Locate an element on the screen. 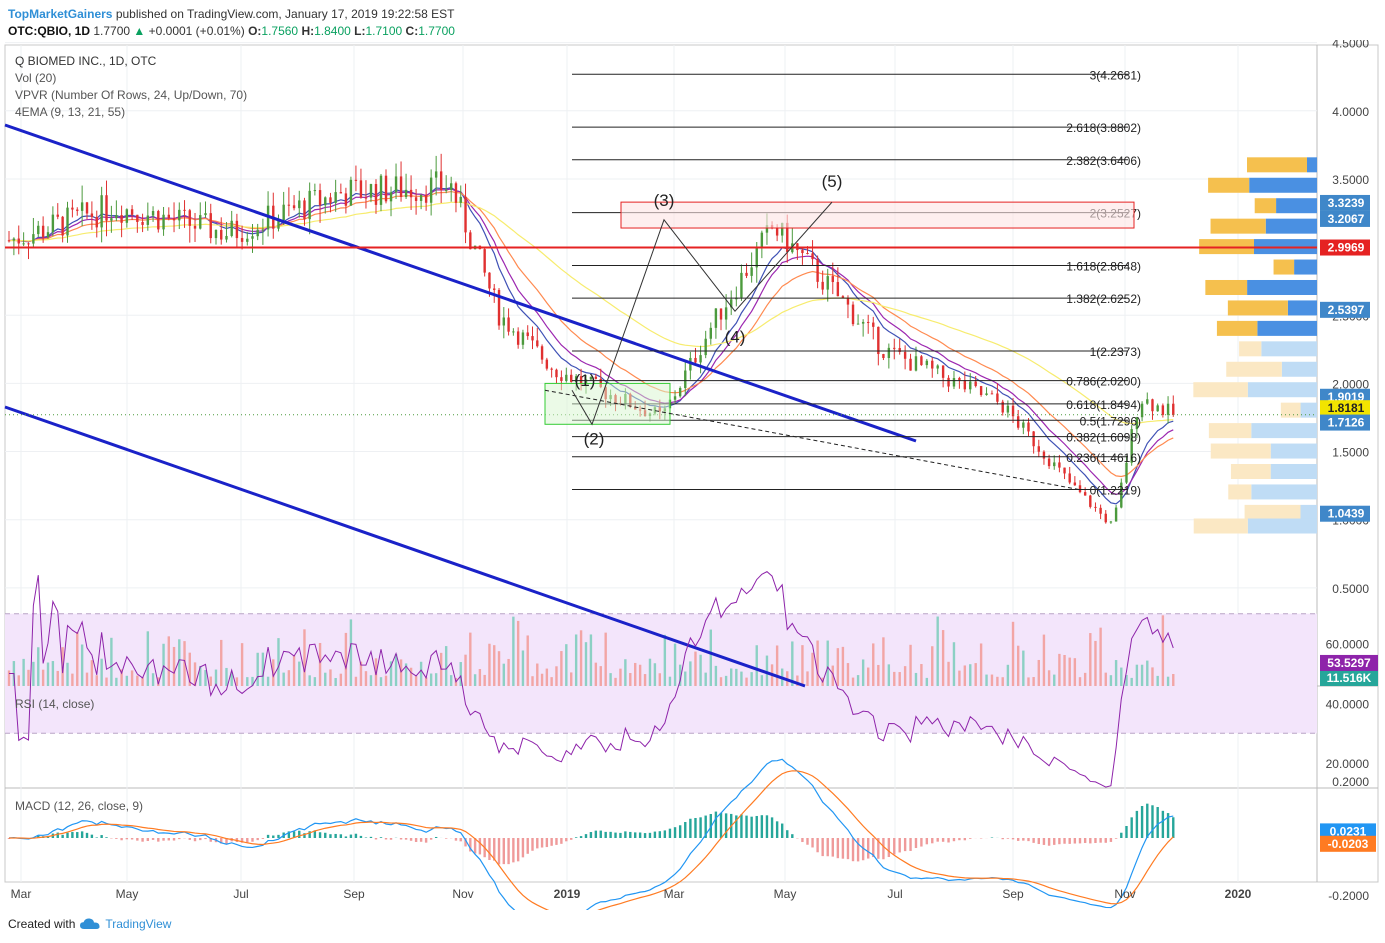 The image size is (1385, 943). up-arrow-icon: ▲ is located at coordinates (139, 31).